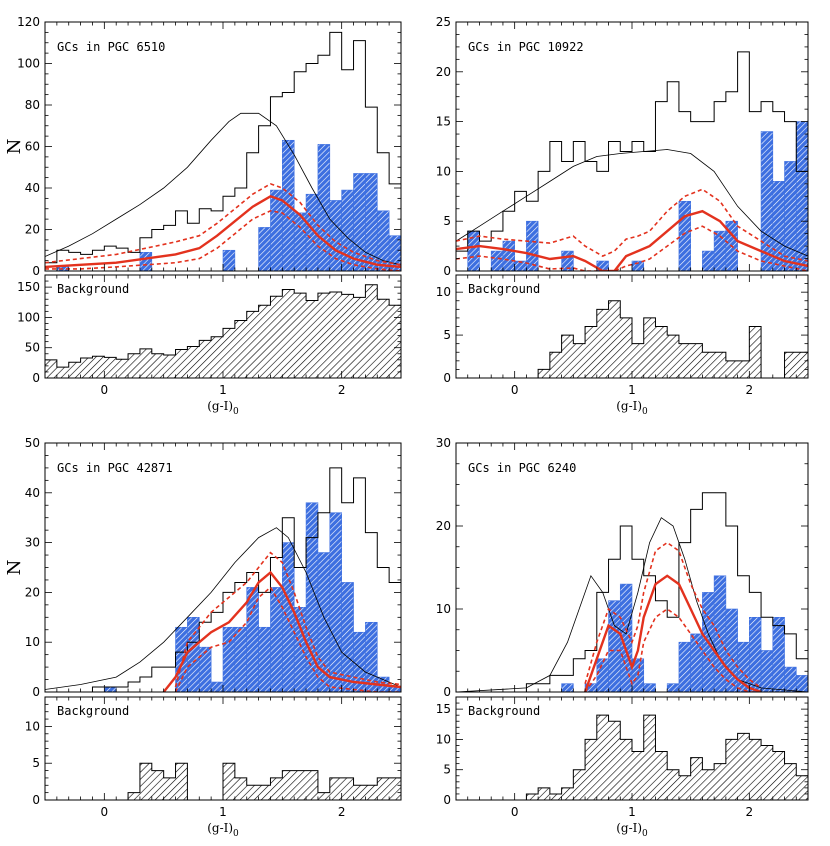 Image resolution: width=830 pixels, height=846 pixels. I want to click on panel-title: GCs in PGC 6240, so click(522, 468).